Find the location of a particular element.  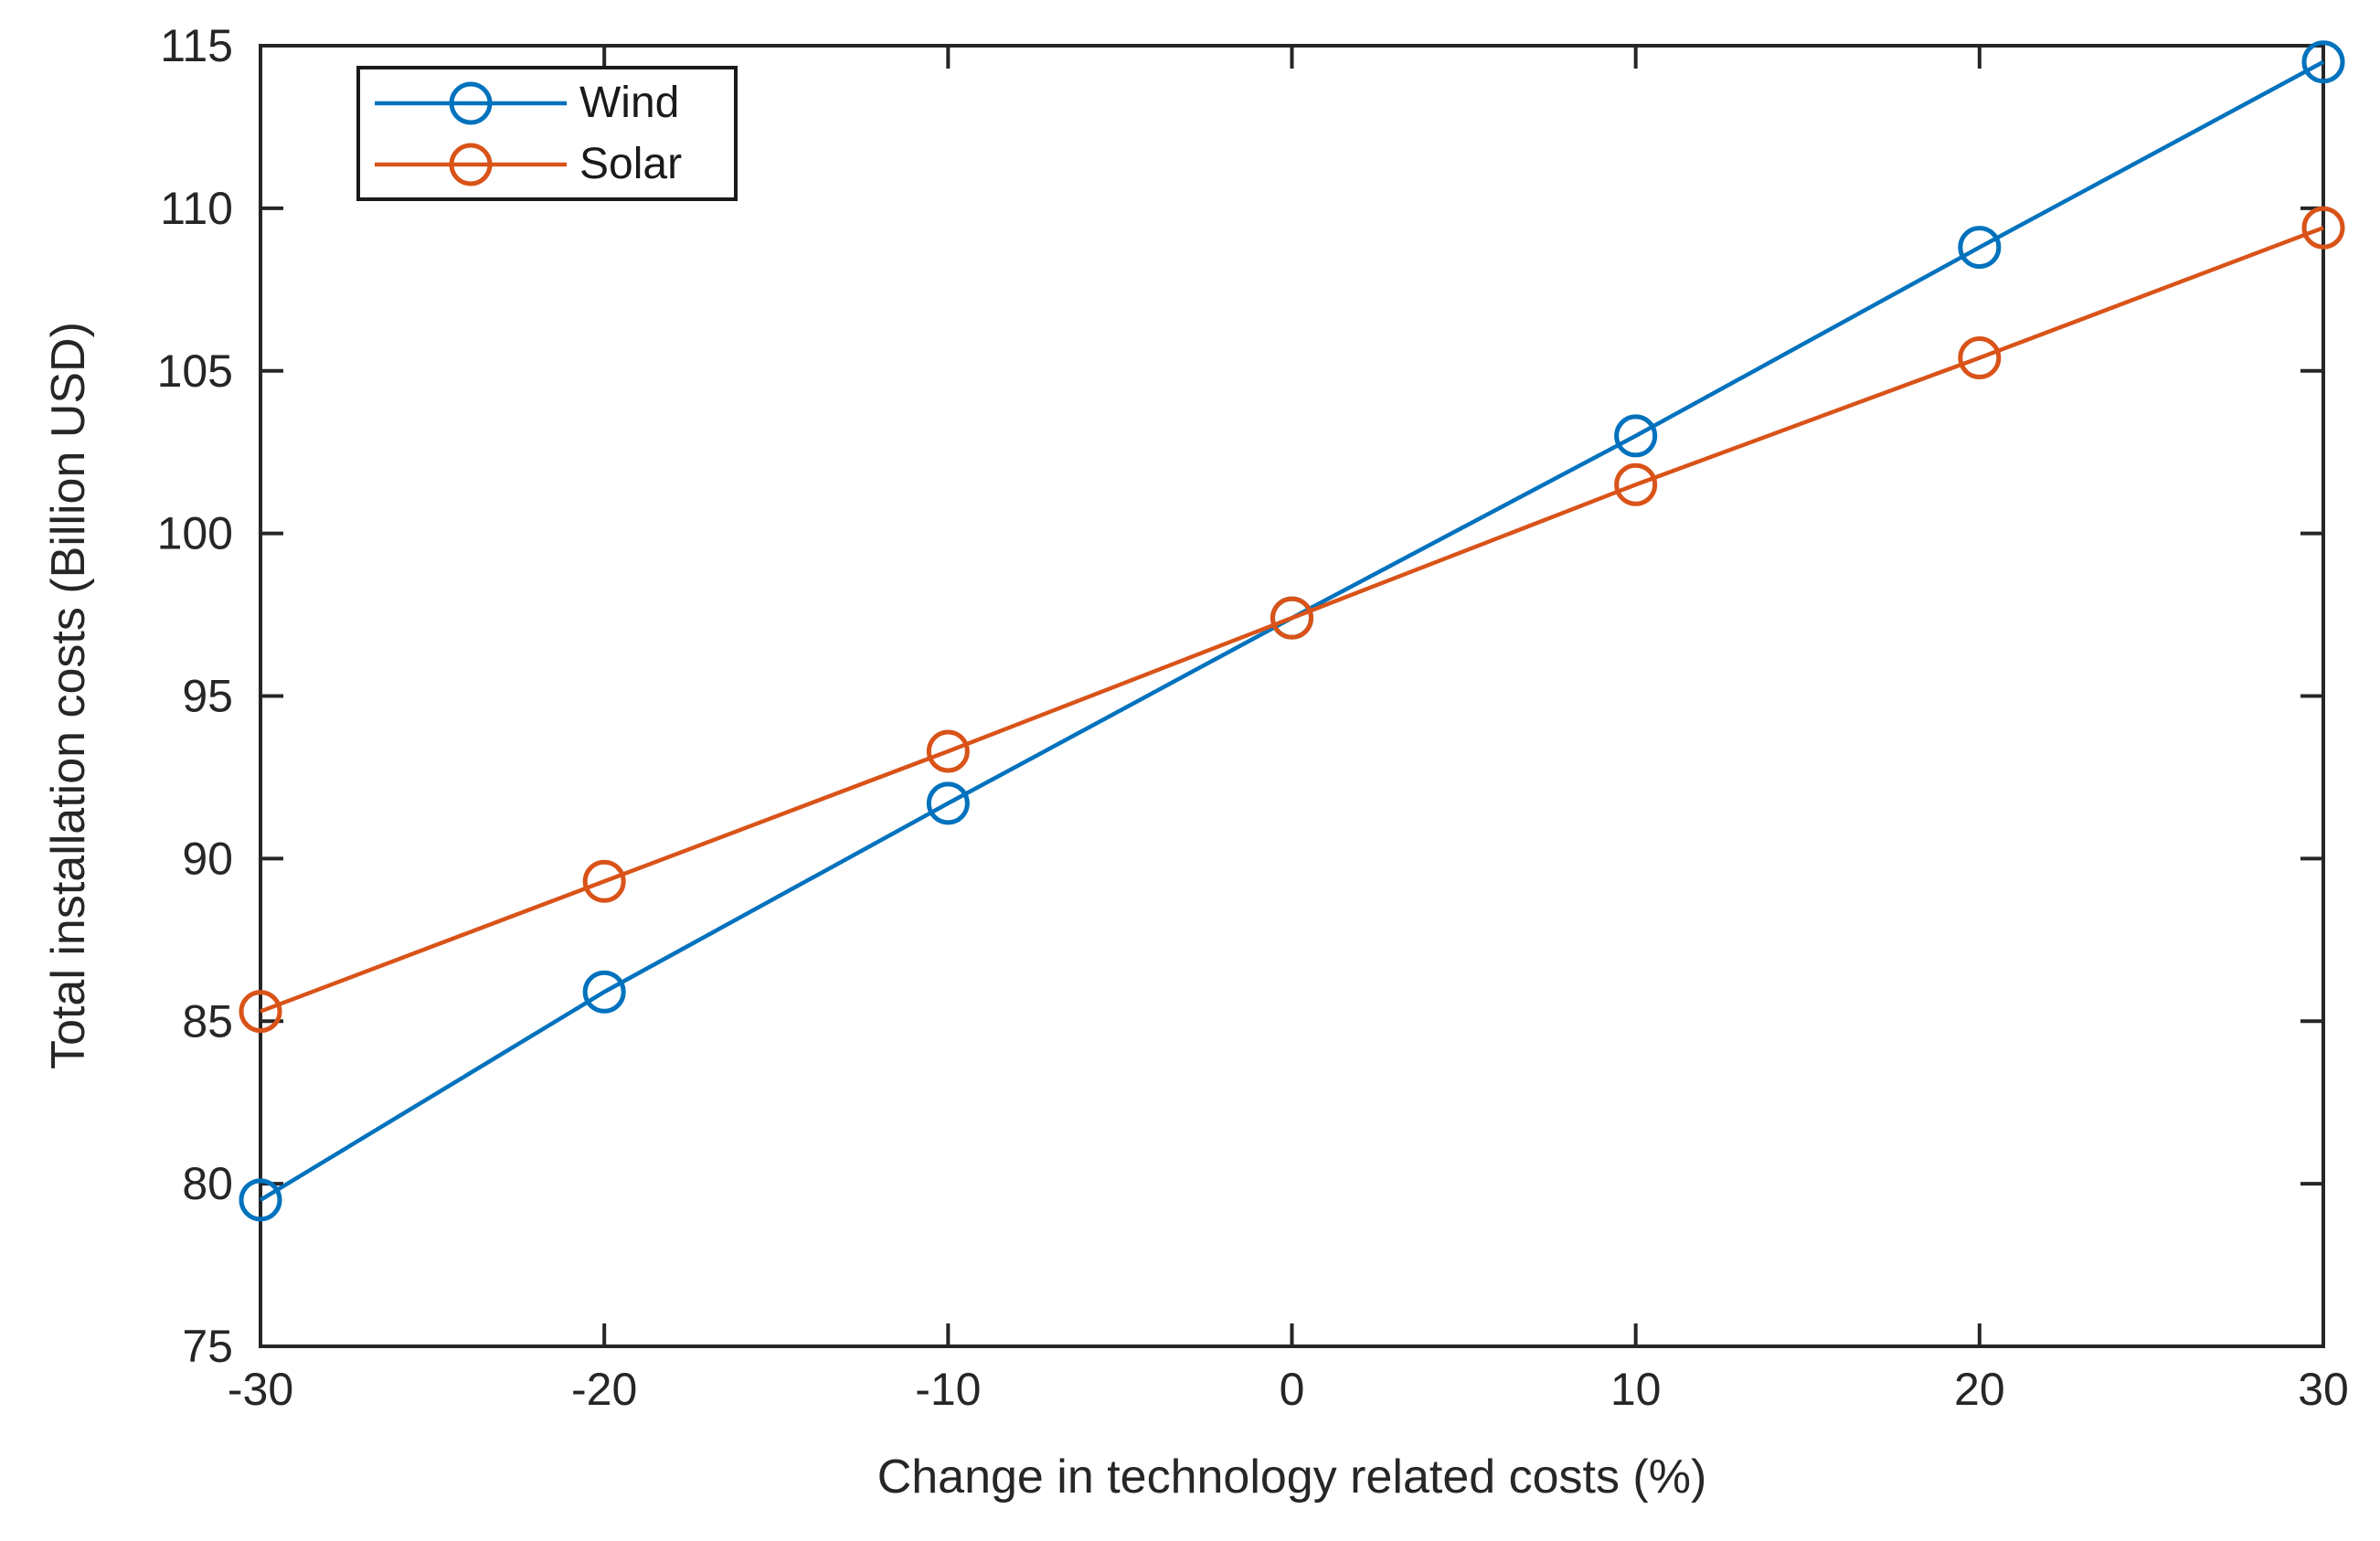

legend-item-wind: Wind is located at coordinates (547, 102).